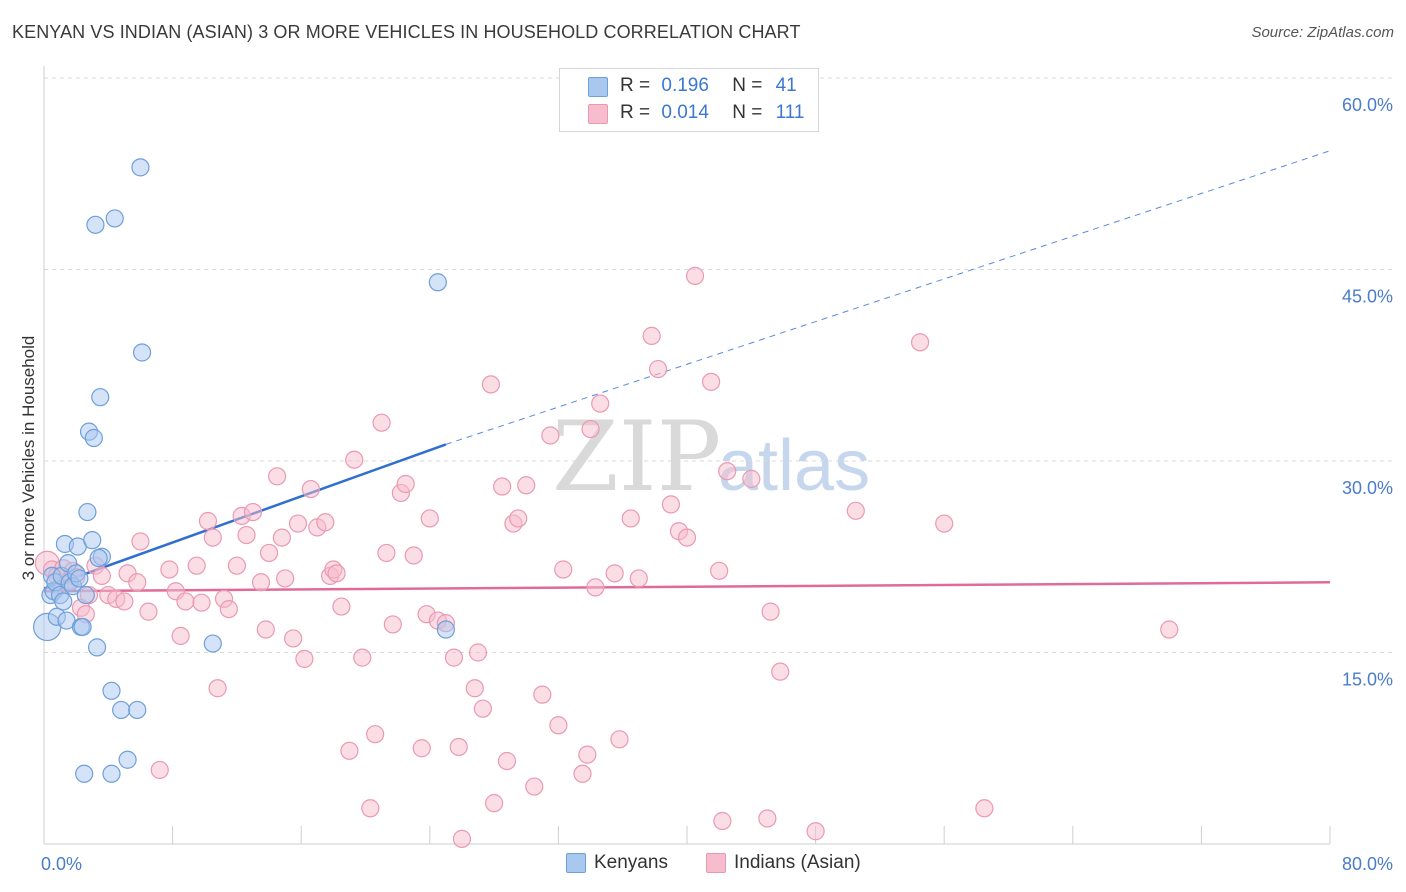 The image size is (1406, 892). I want to click on source-credit: Source: ZipAtlas.com, so click(1322, 32).